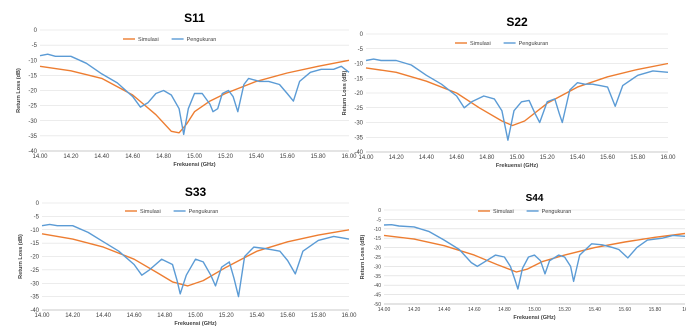 This screenshot has width=686, height=329. What do you see at coordinates (517, 22) in the screenshot?
I see `chart-title: S22` at bounding box center [517, 22].